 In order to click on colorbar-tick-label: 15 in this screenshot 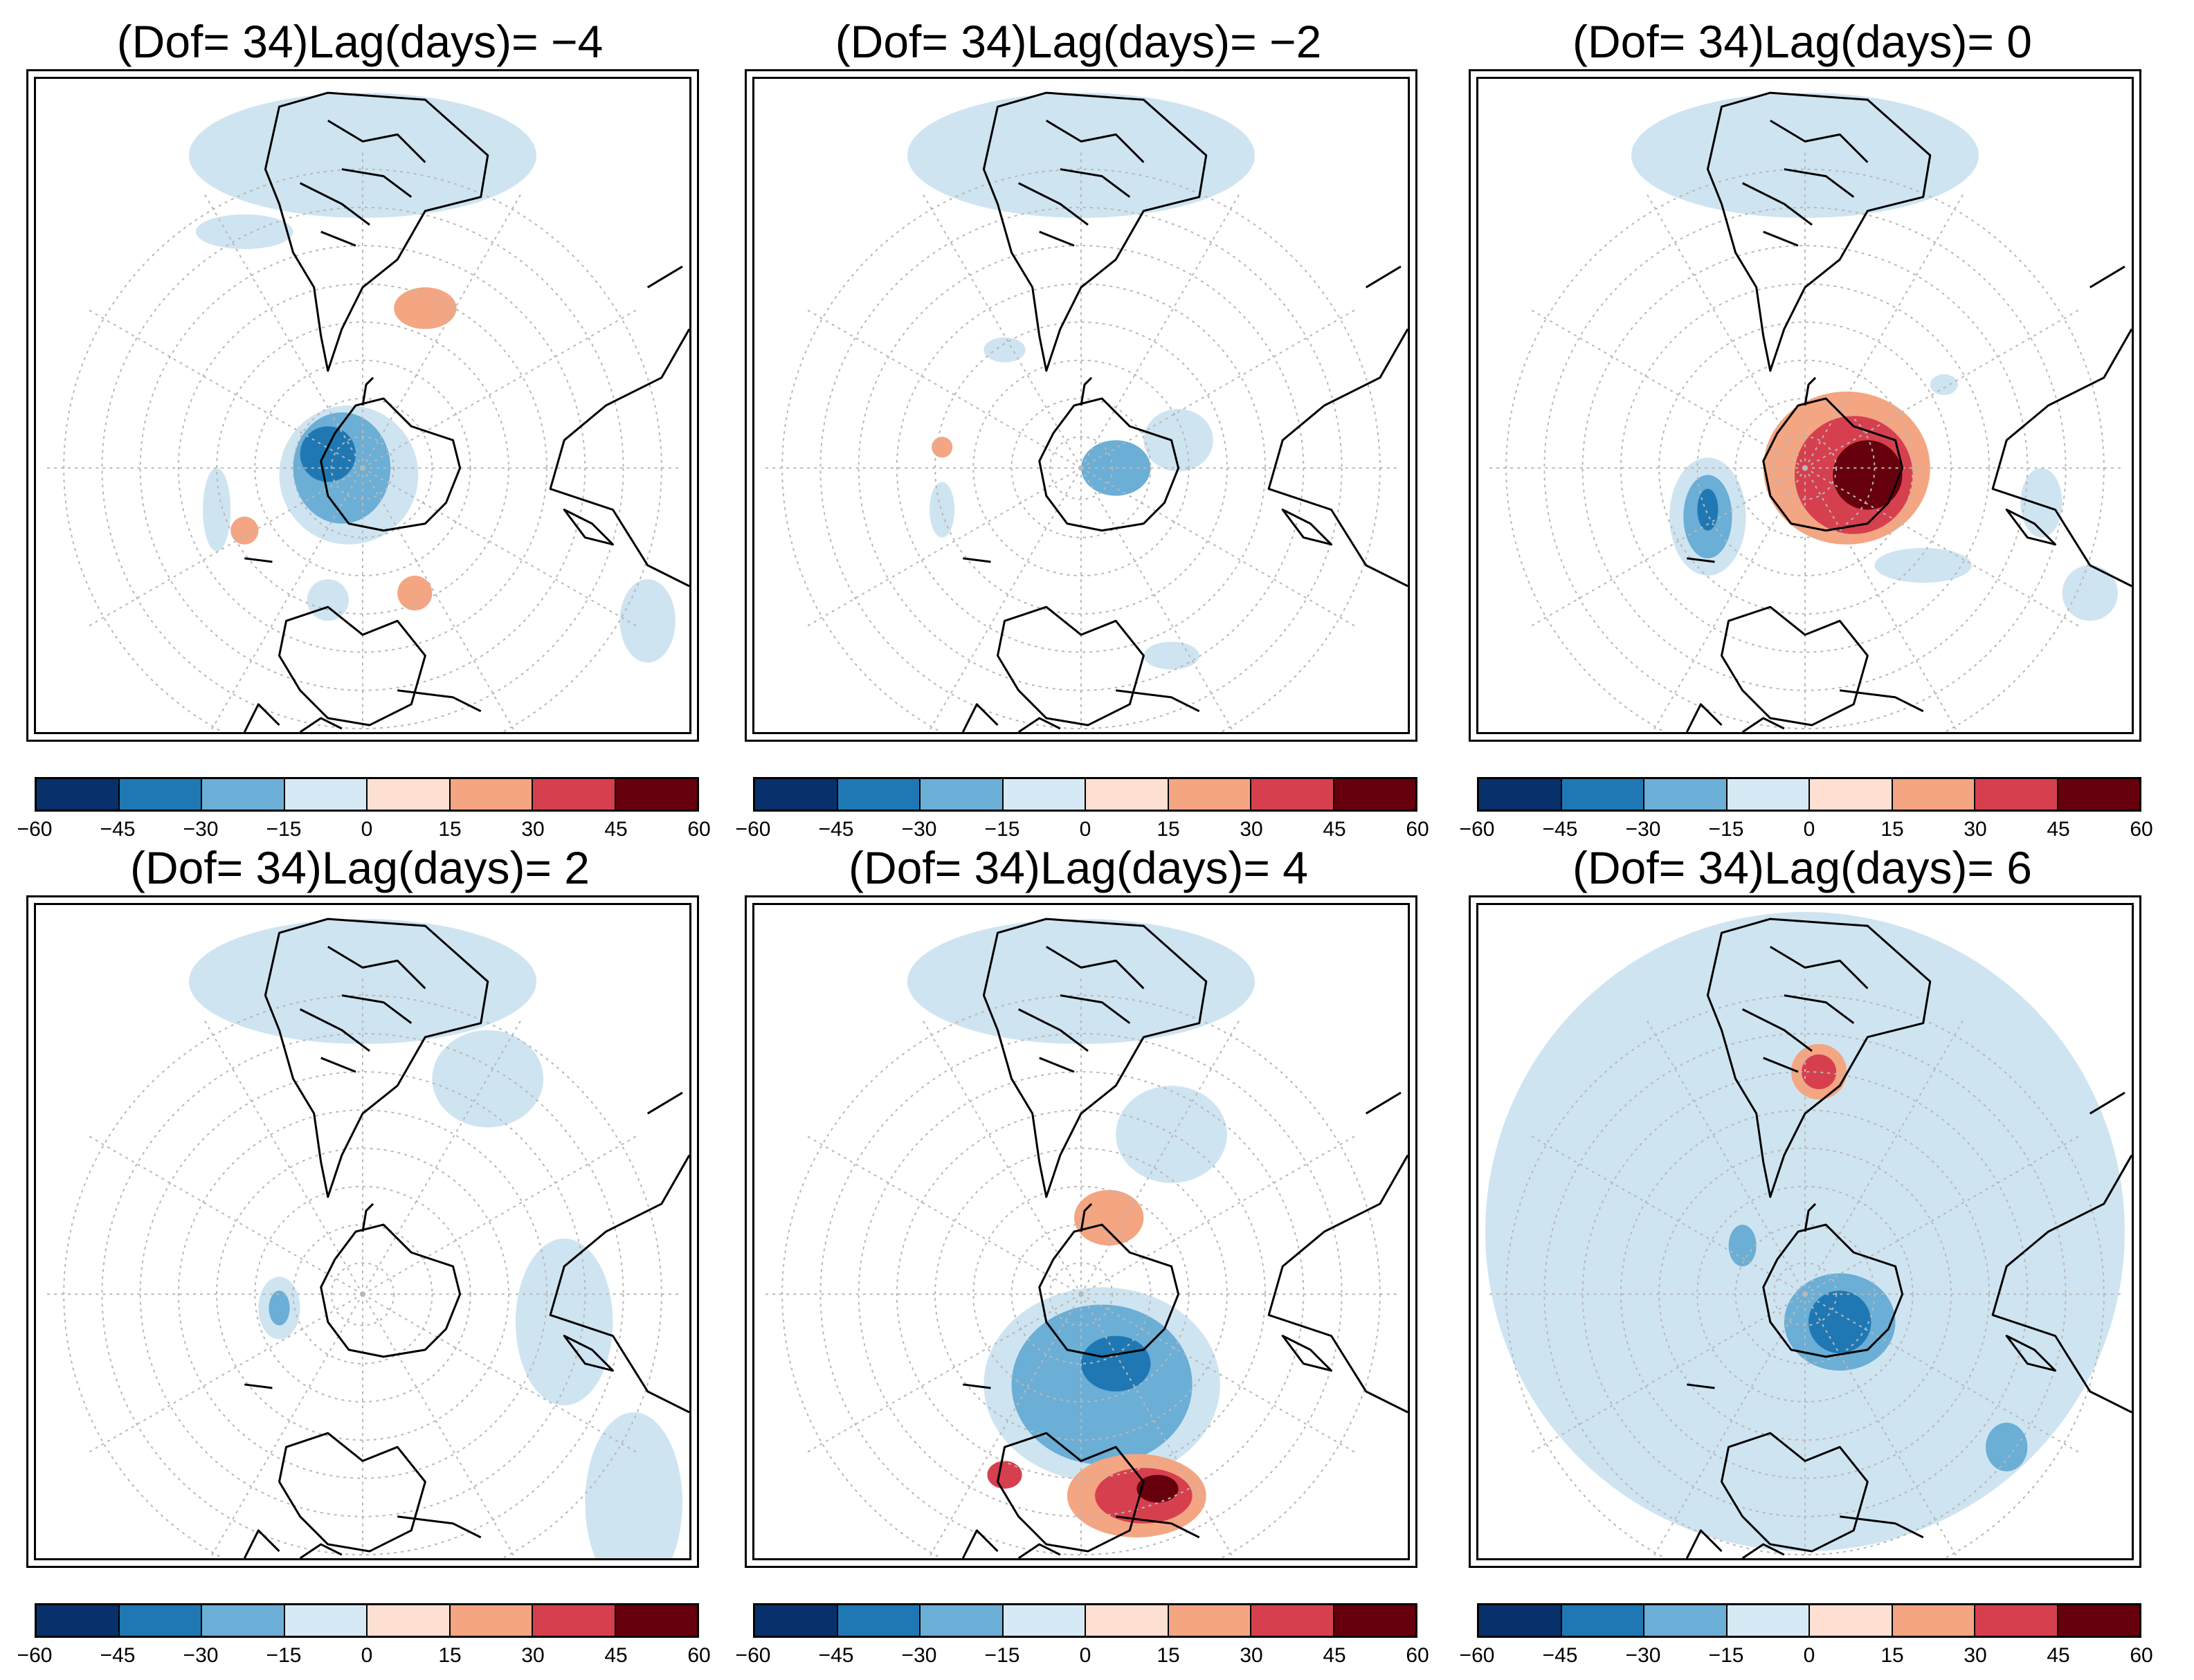, I will do `click(450, 1656)`.